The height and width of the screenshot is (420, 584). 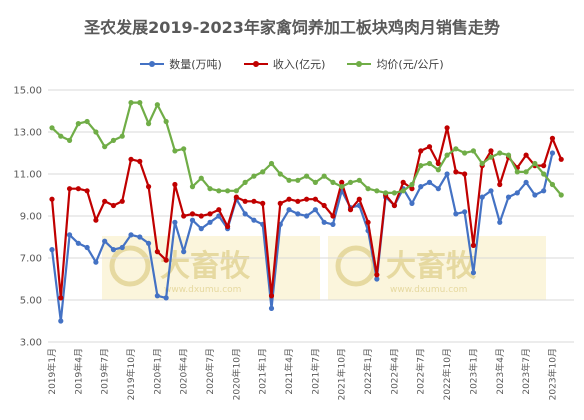 What do you see at coordinates (395, 64) in the screenshot?
I see `legend-item-2: 均价(元/公斤)` at bounding box center [395, 64].